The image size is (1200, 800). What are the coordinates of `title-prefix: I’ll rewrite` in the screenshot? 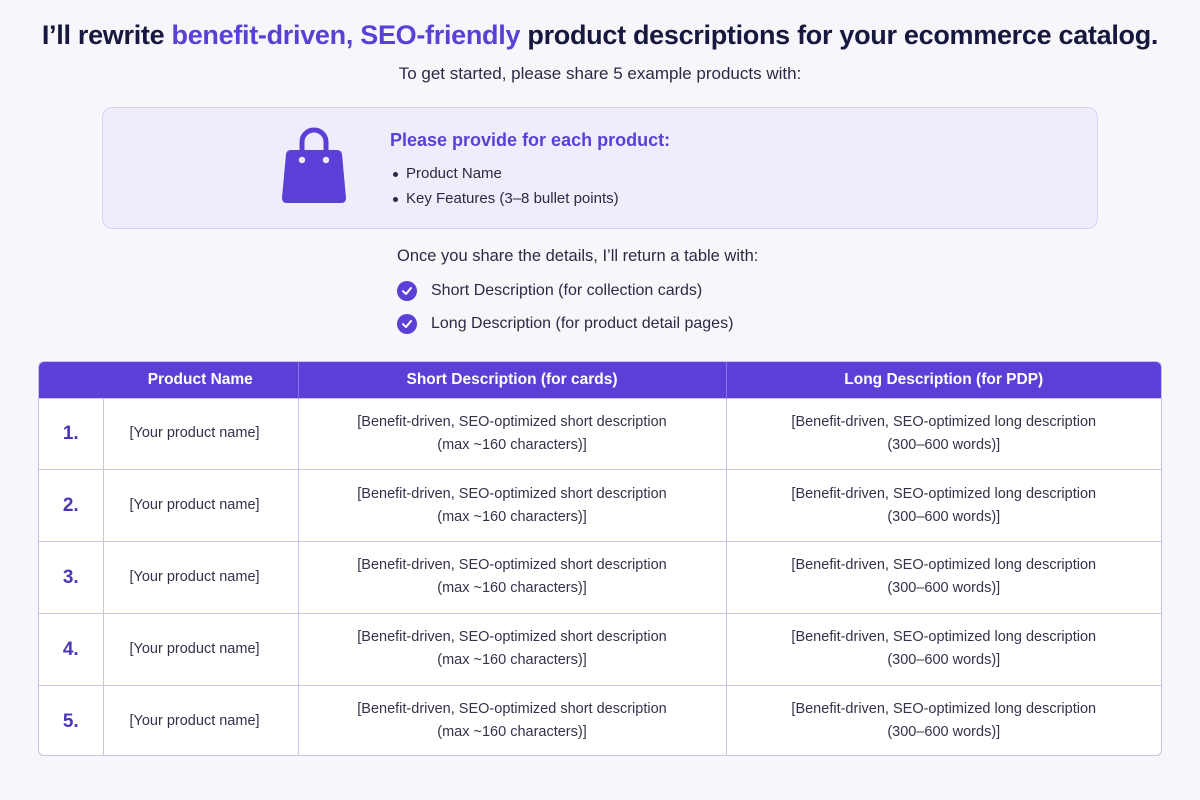 It's located at (106, 35).